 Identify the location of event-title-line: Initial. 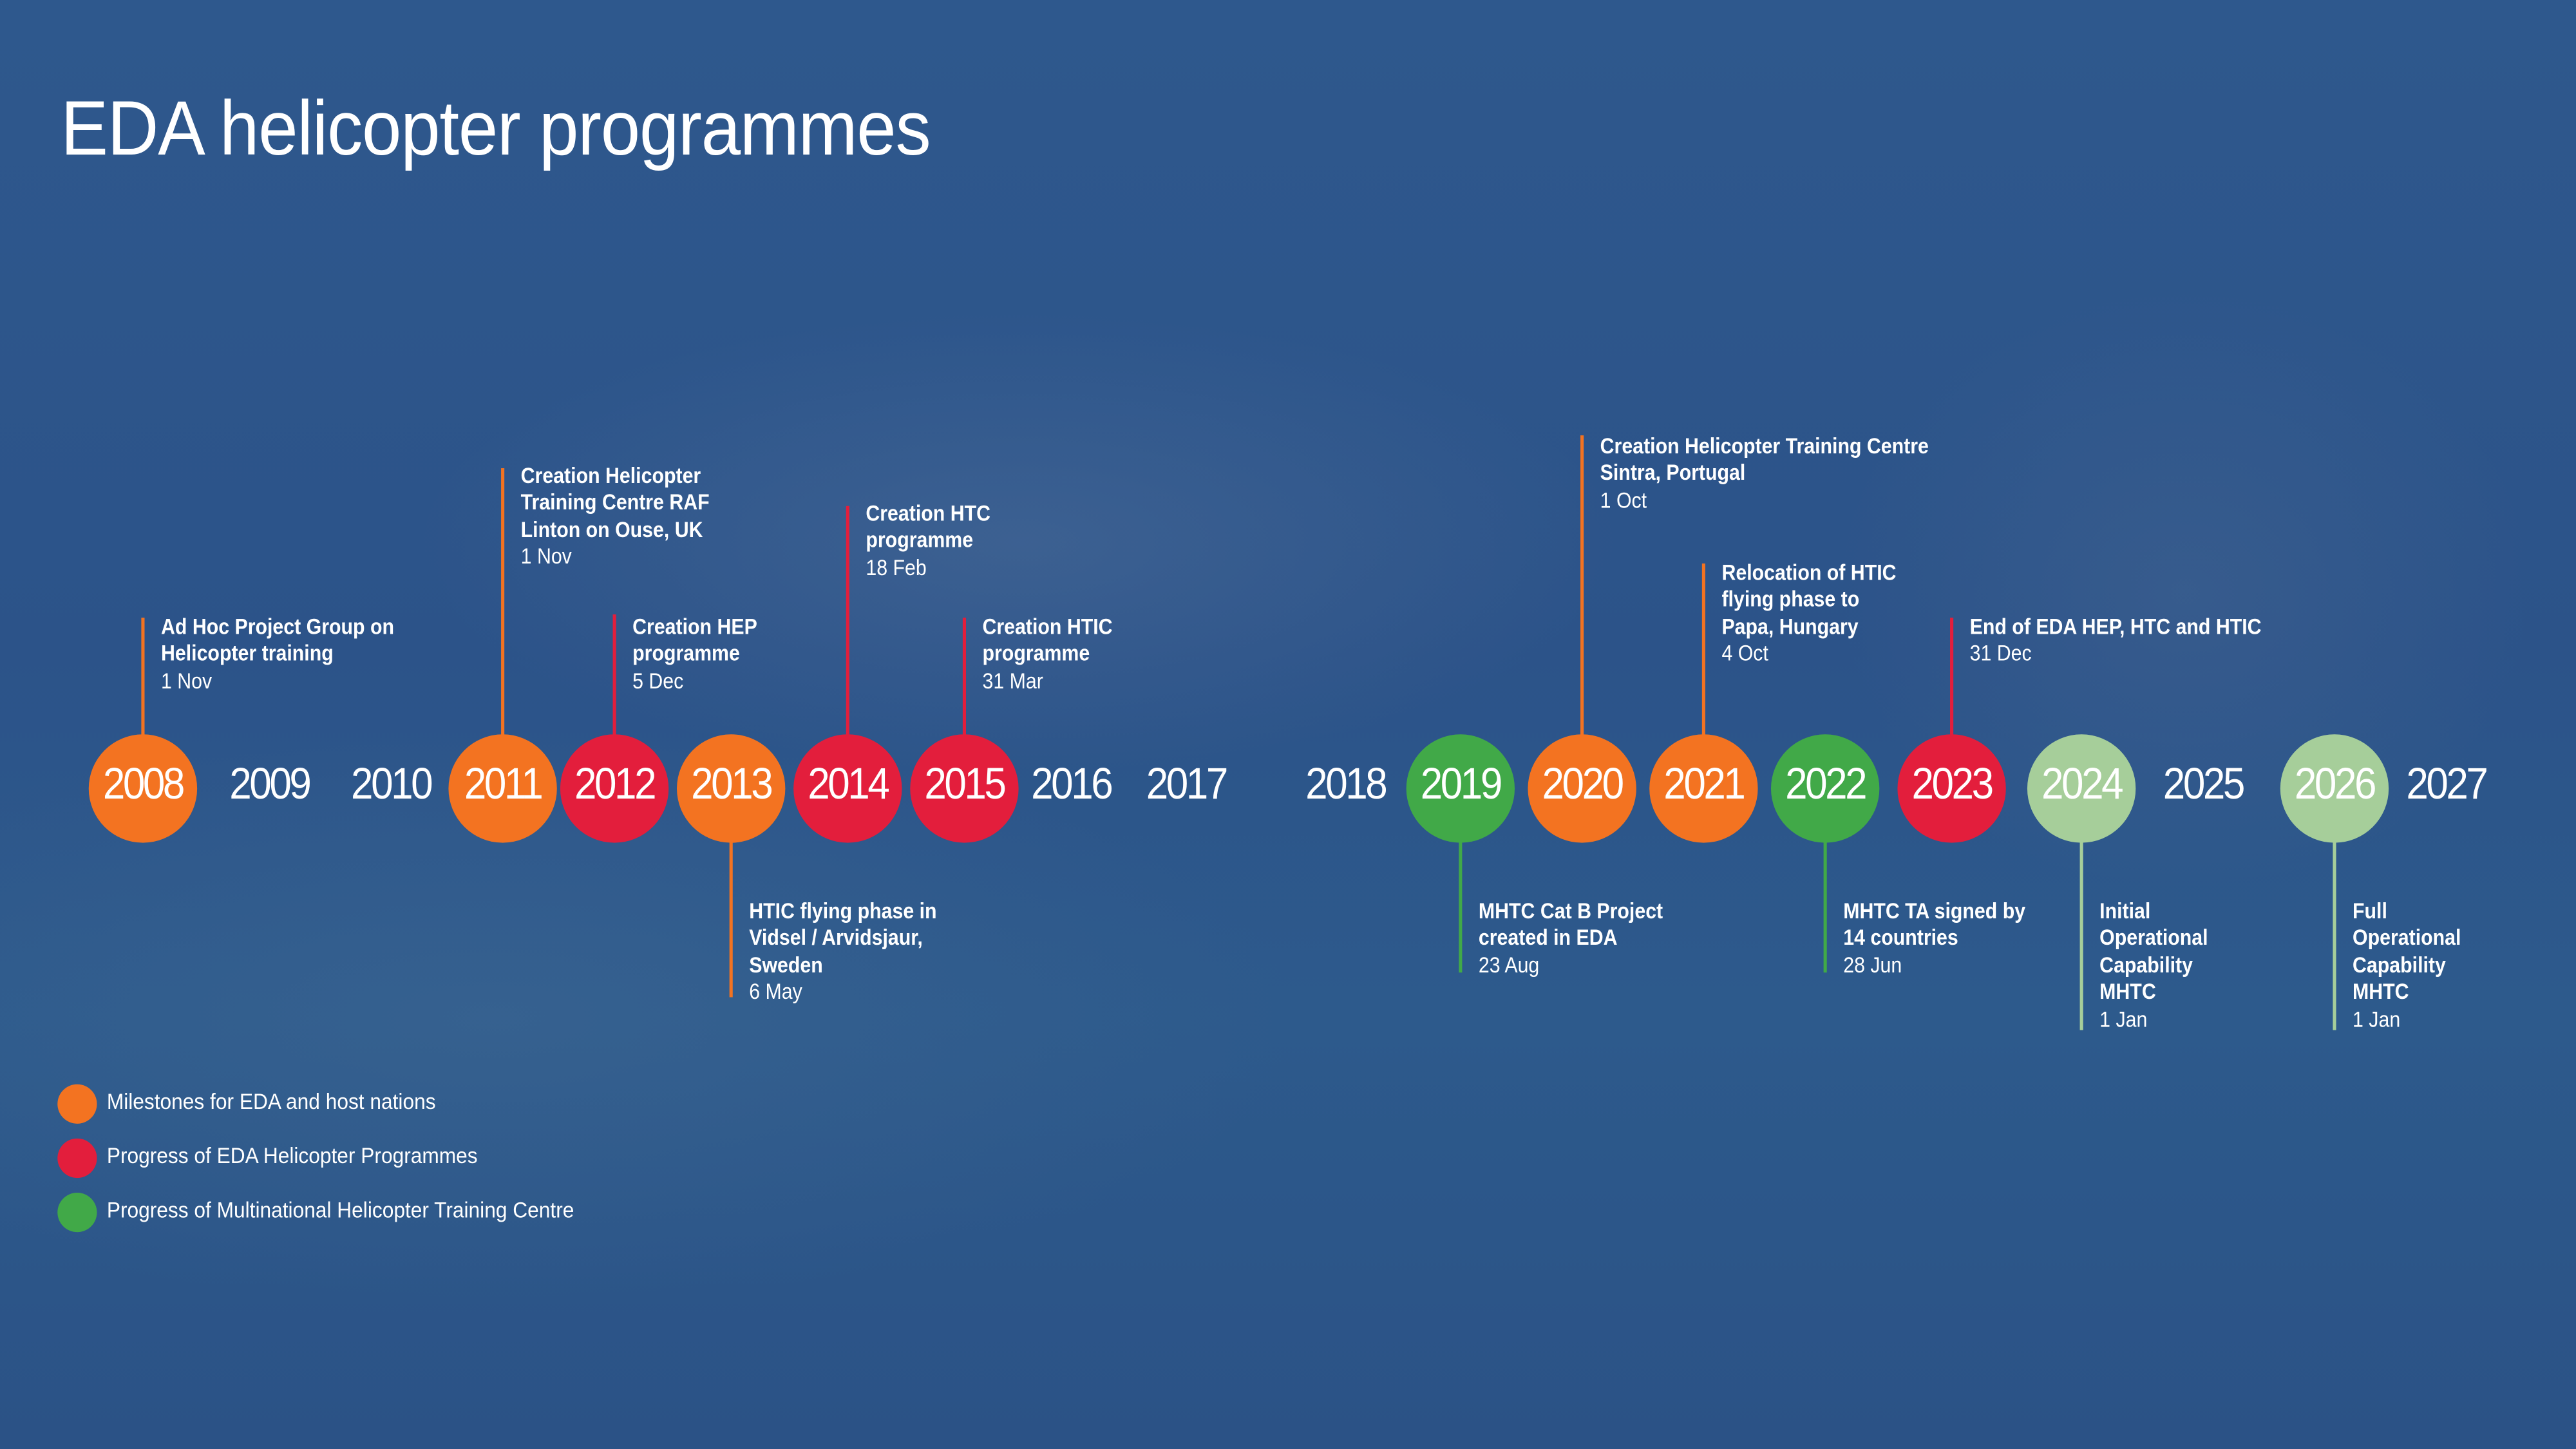
(2125, 910).